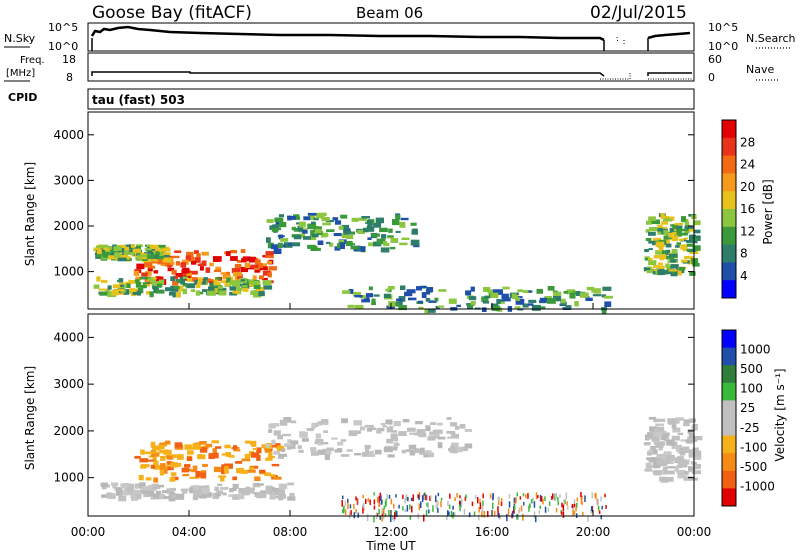  What do you see at coordinates (747, 408) in the screenshot?
I see `colorbar-tick-label: 25` at bounding box center [747, 408].